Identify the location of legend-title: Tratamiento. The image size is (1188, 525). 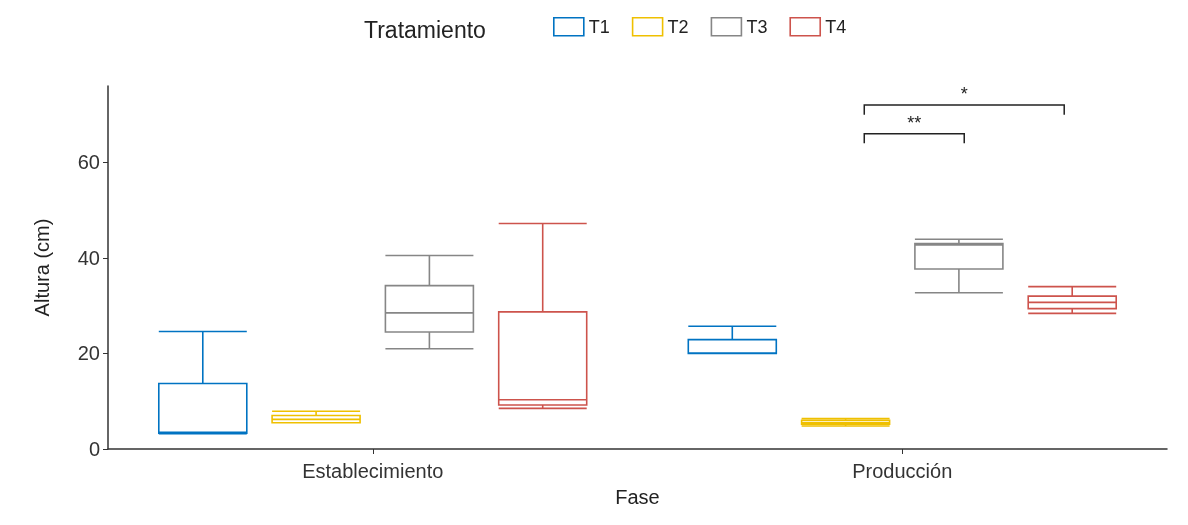
(425, 29).